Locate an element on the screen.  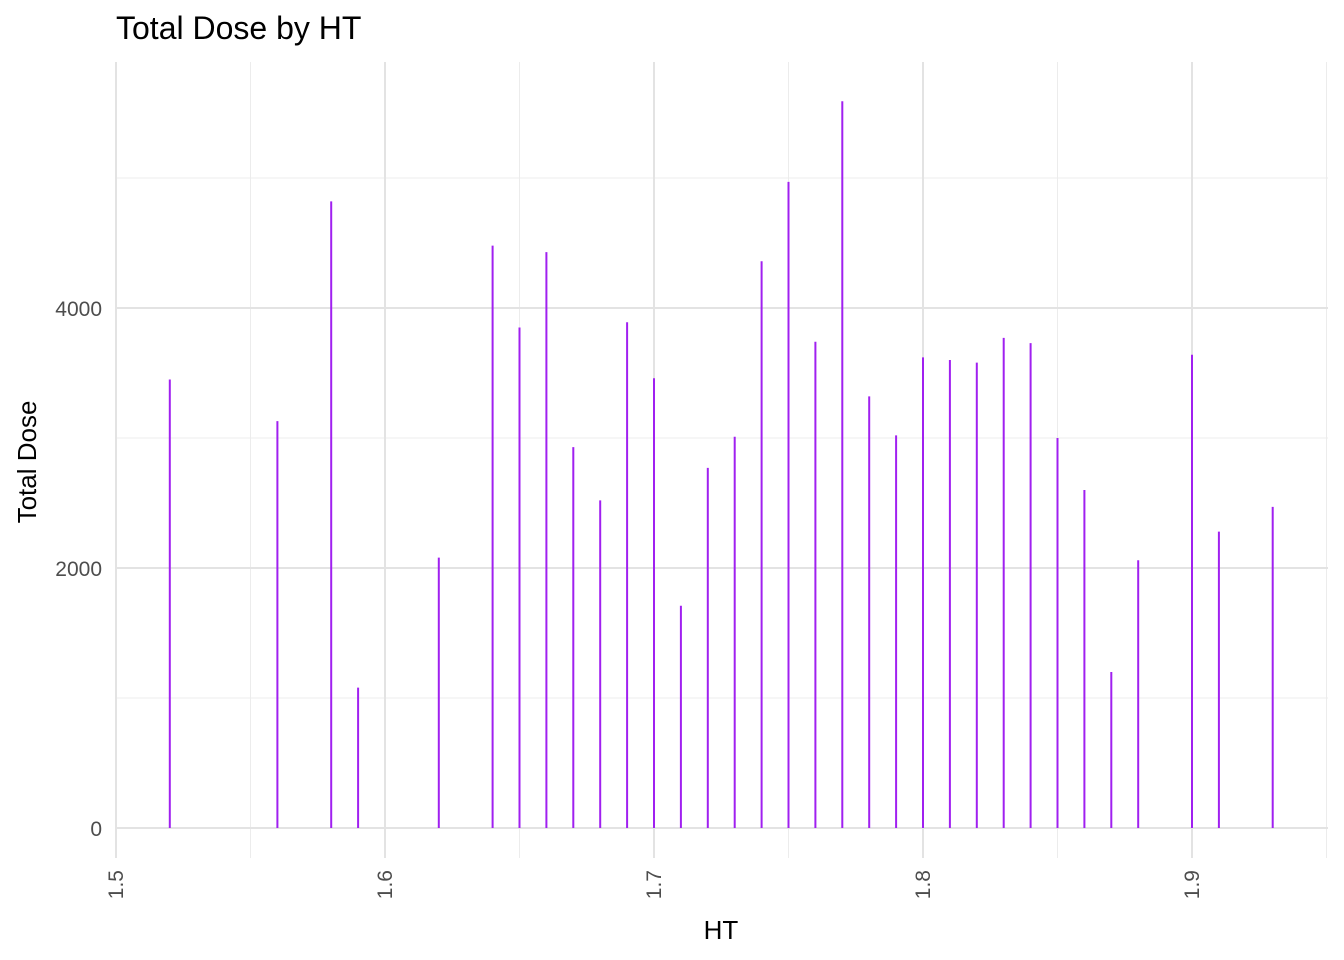
x-tick-label: 1.6 is located at coordinates (385, 884).